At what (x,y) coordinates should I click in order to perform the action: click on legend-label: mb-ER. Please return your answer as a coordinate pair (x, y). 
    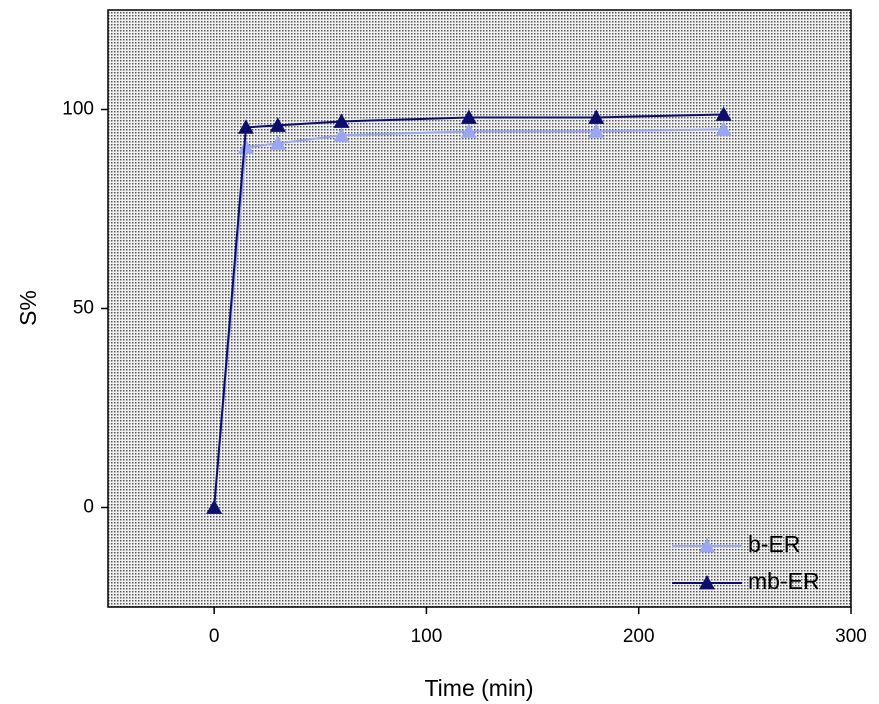
    Looking at the image, I should click on (784, 581).